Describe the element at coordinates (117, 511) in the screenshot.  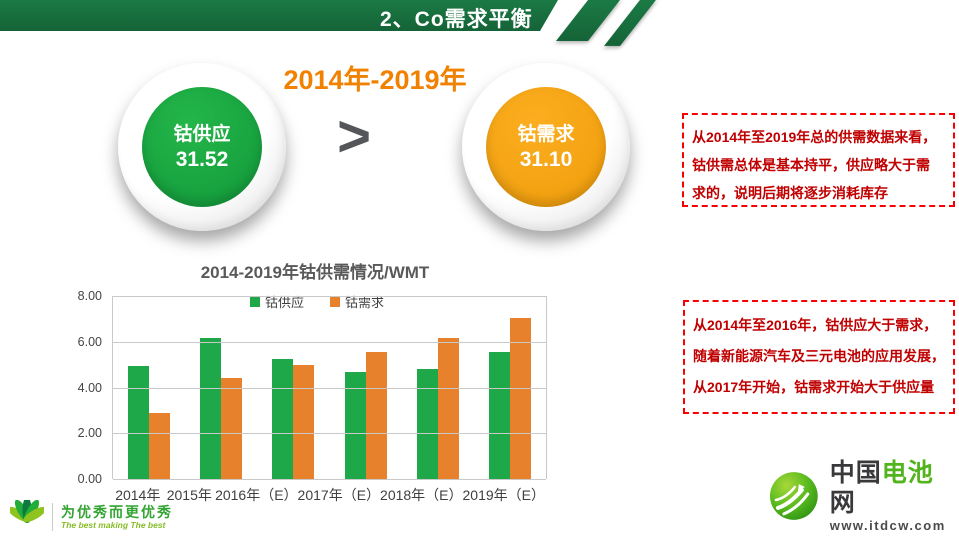
I see `brand-name: 为优秀而更优秀` at that location.